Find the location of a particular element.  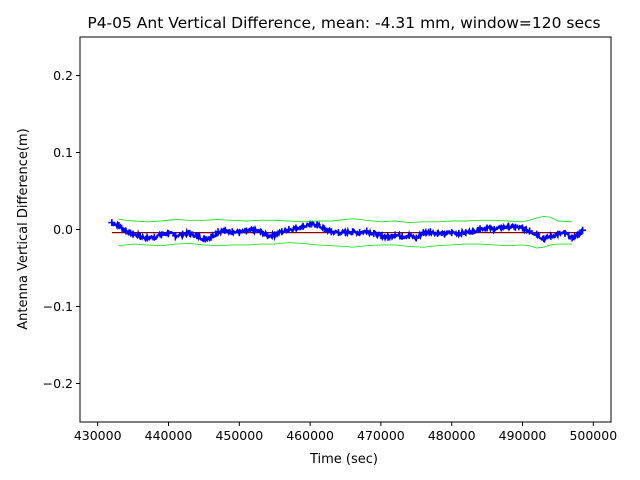

y-tick-label: 0.2 is located at coordinates (63, 75).